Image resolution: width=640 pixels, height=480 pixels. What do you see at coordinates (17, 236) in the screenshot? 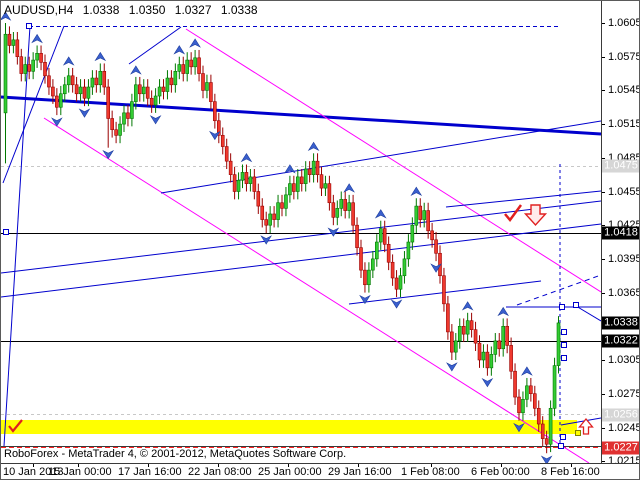
I see `steep-left-near-vertical` at bounding box center [17, 236].